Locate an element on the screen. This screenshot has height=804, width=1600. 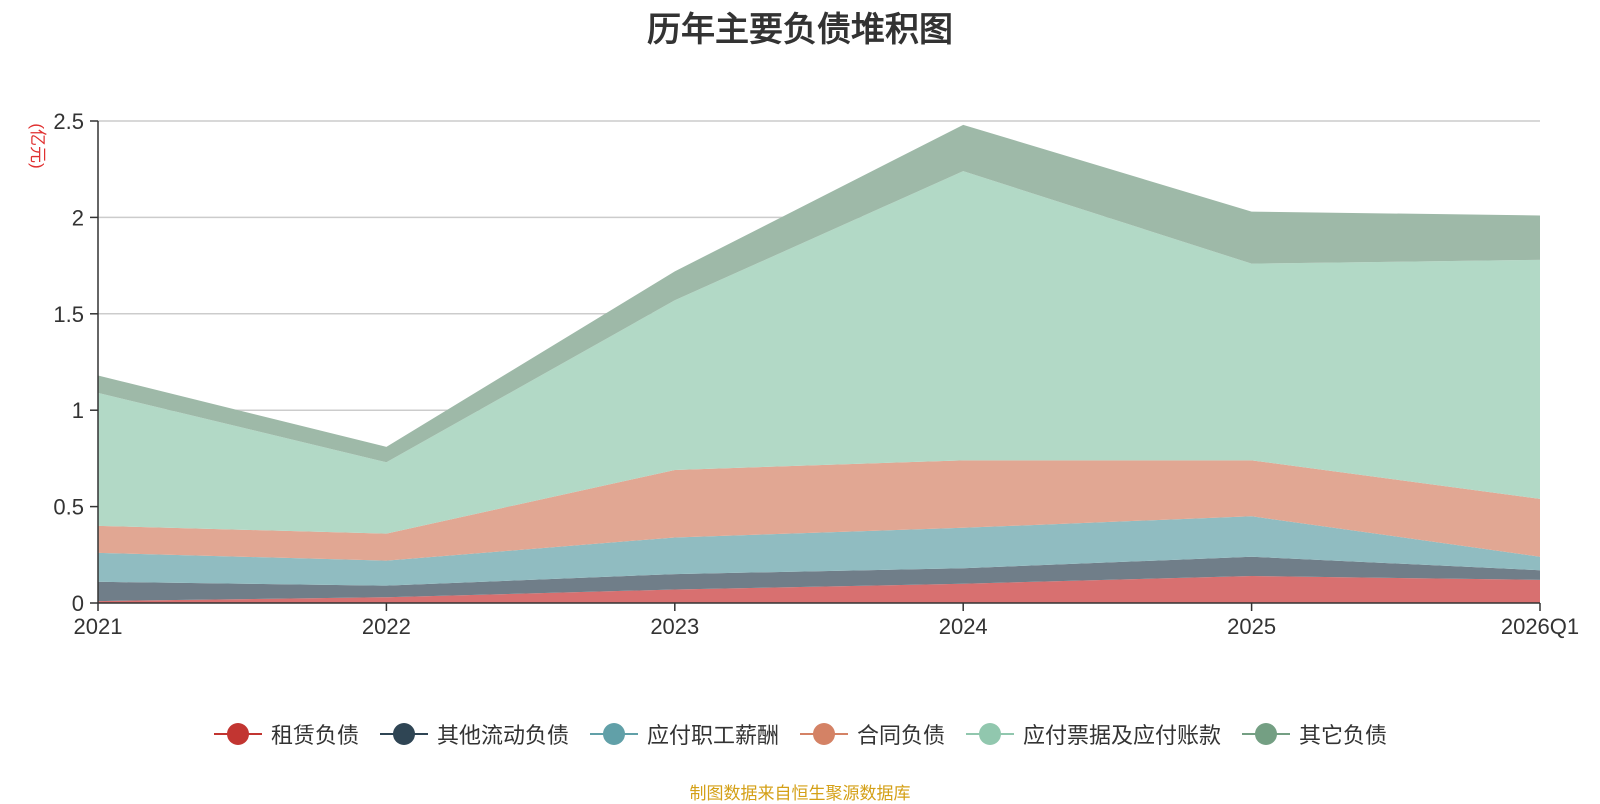
legend-label: 其他流动负债 is located at coordinates (502, 735).